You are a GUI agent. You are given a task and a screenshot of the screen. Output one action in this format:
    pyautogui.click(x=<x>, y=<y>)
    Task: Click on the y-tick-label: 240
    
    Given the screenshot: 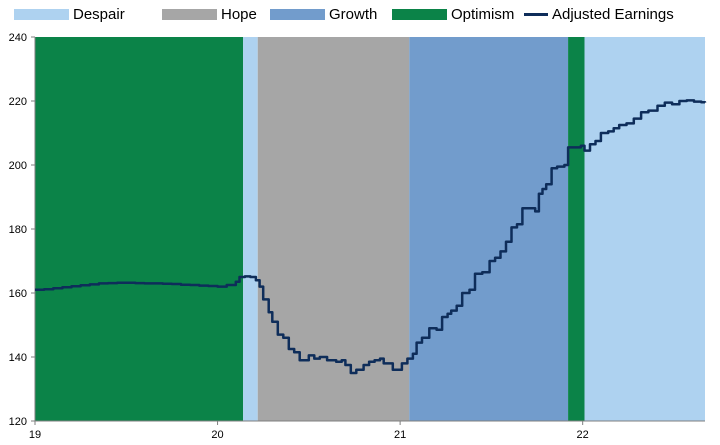 What is the action you would take?
    pyautogui.click(x=18, y=38)
    